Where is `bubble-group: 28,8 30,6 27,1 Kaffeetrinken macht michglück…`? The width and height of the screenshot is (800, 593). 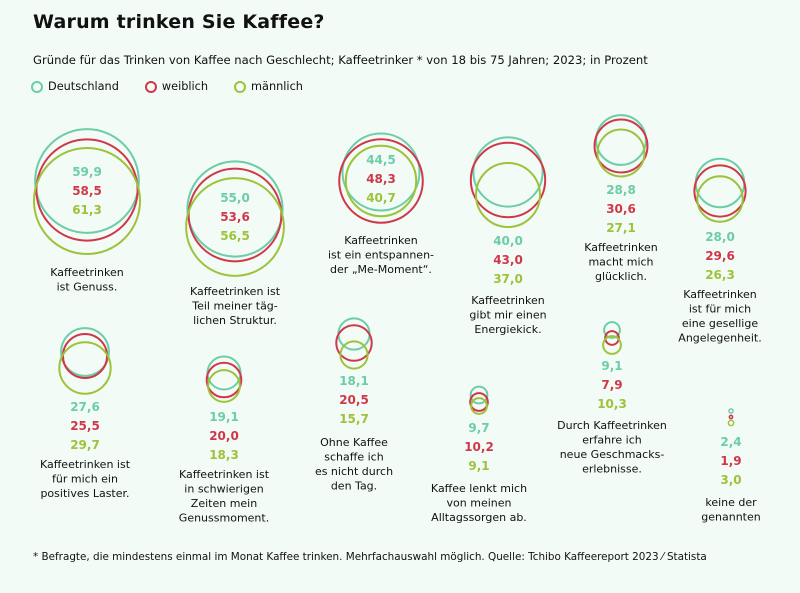 bubble-group: 28,8 30,6 27,1 Kaffeetrinken macht michglück… is located at coordinates (621, 198).